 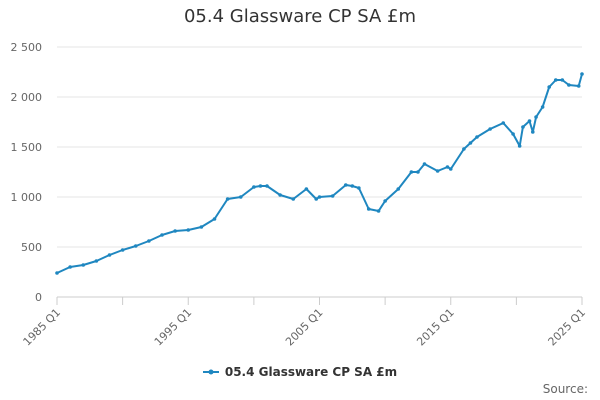 What do you see at coordinates (173, 327) in the screenshot?
I see `x-tick-label: 1995 Q1` at bounding box center [173, 327].